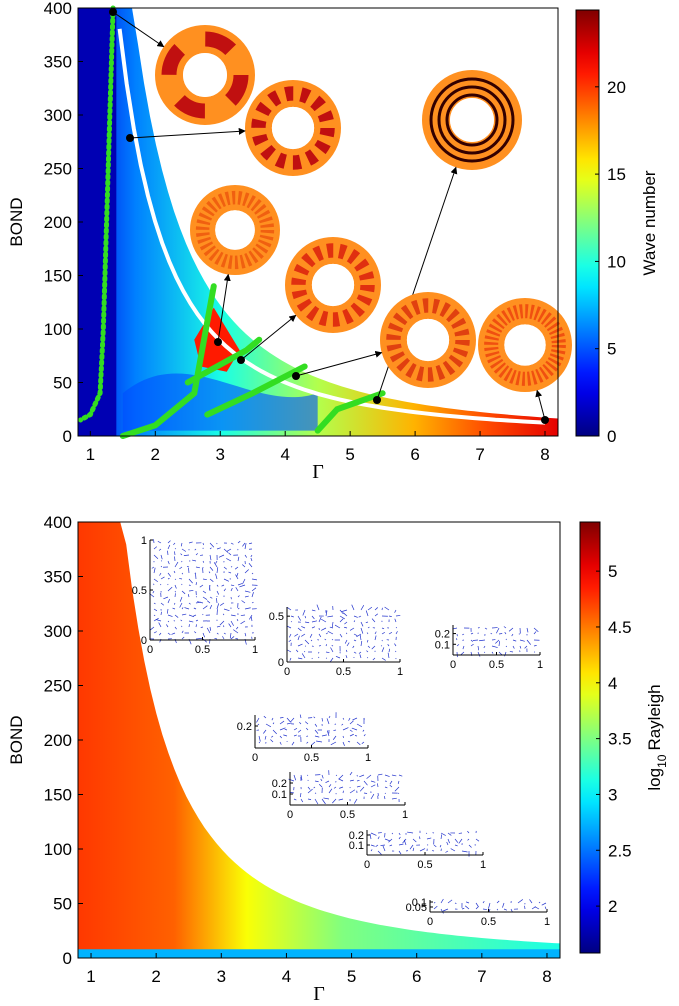 The width and height of the screenshot is (679, 1006). Describe the element at coordinates (654, 779) in the screenshot. I see `label-base: log` at that location.